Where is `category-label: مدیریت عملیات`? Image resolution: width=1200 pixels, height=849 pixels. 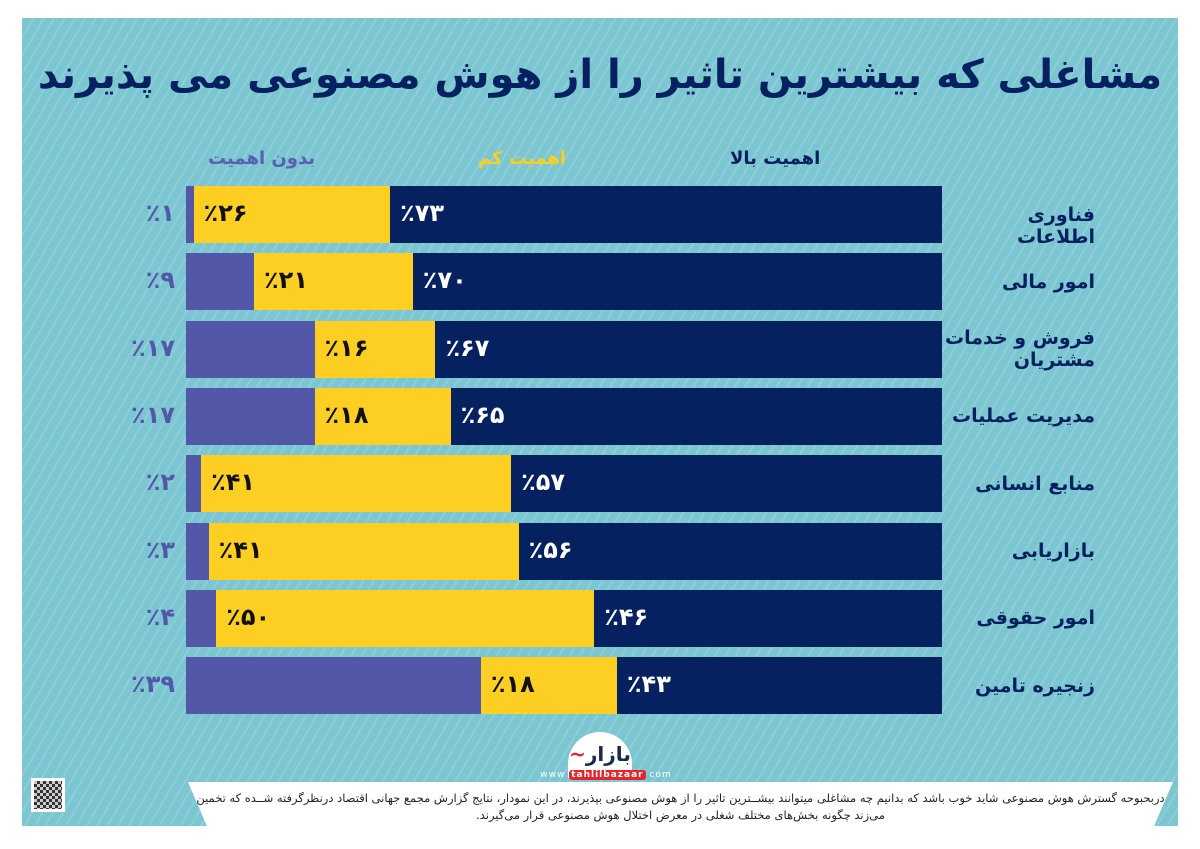
category-label: مدیریت عملیات is located at coordinates (1023, 416).